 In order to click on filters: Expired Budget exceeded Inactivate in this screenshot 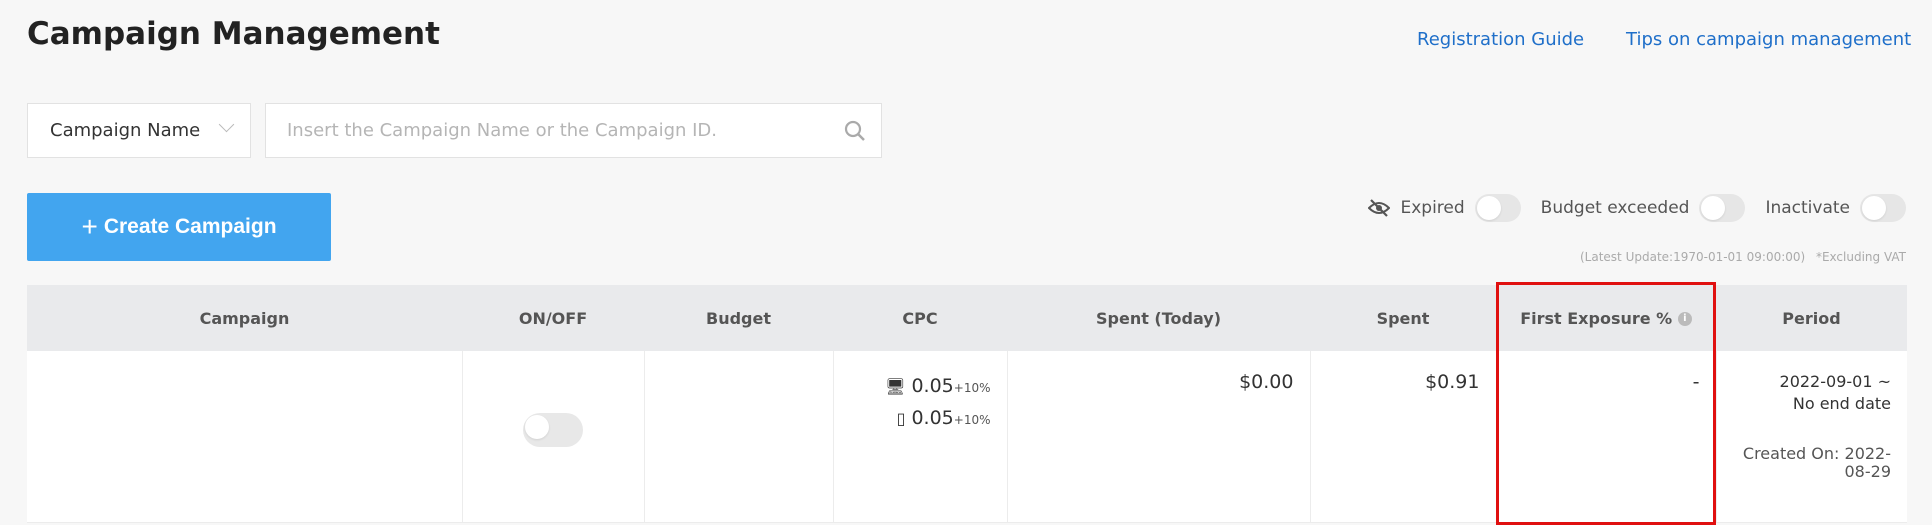, I will do `click(1637, 208)`.